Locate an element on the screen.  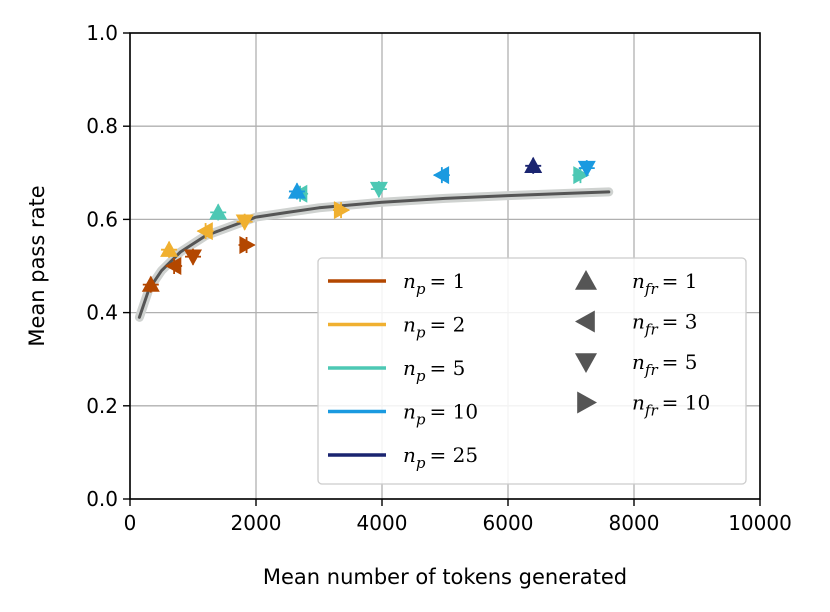
legend-label: np = 10 is located at coordinates (440, 414).